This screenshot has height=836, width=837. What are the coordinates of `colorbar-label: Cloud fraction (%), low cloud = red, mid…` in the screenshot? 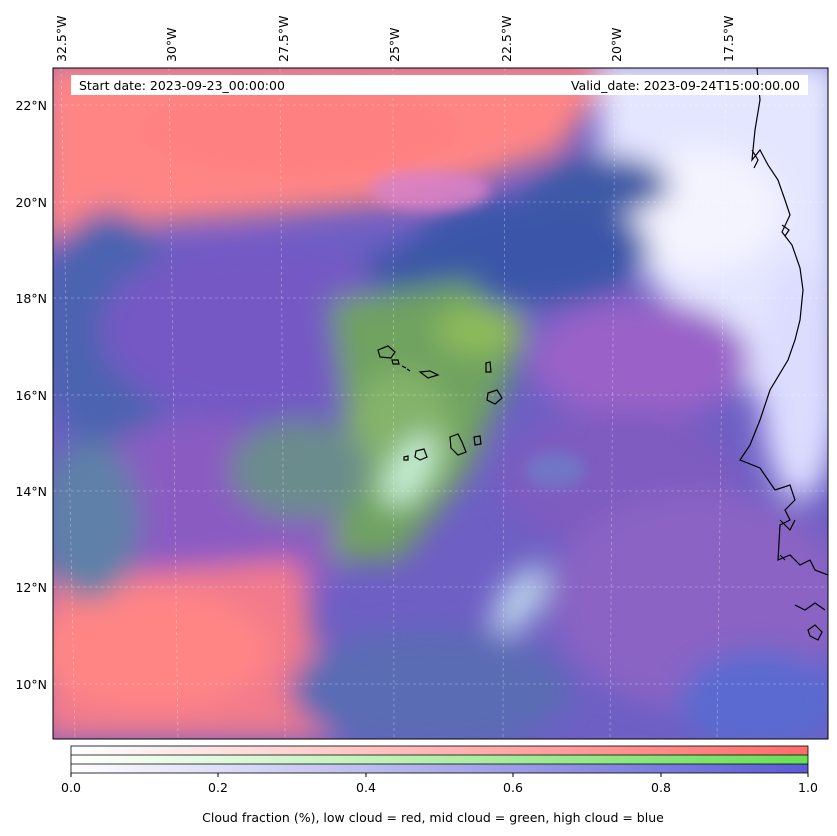 It's located at (433, 817).